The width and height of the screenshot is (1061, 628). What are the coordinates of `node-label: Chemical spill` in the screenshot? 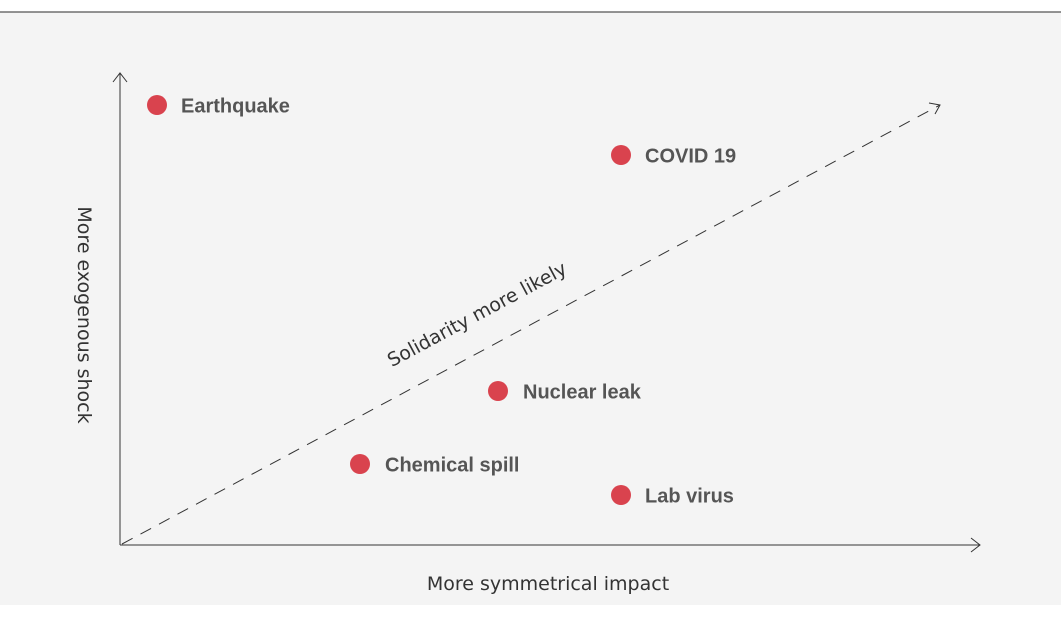 It's located at (452, 465).